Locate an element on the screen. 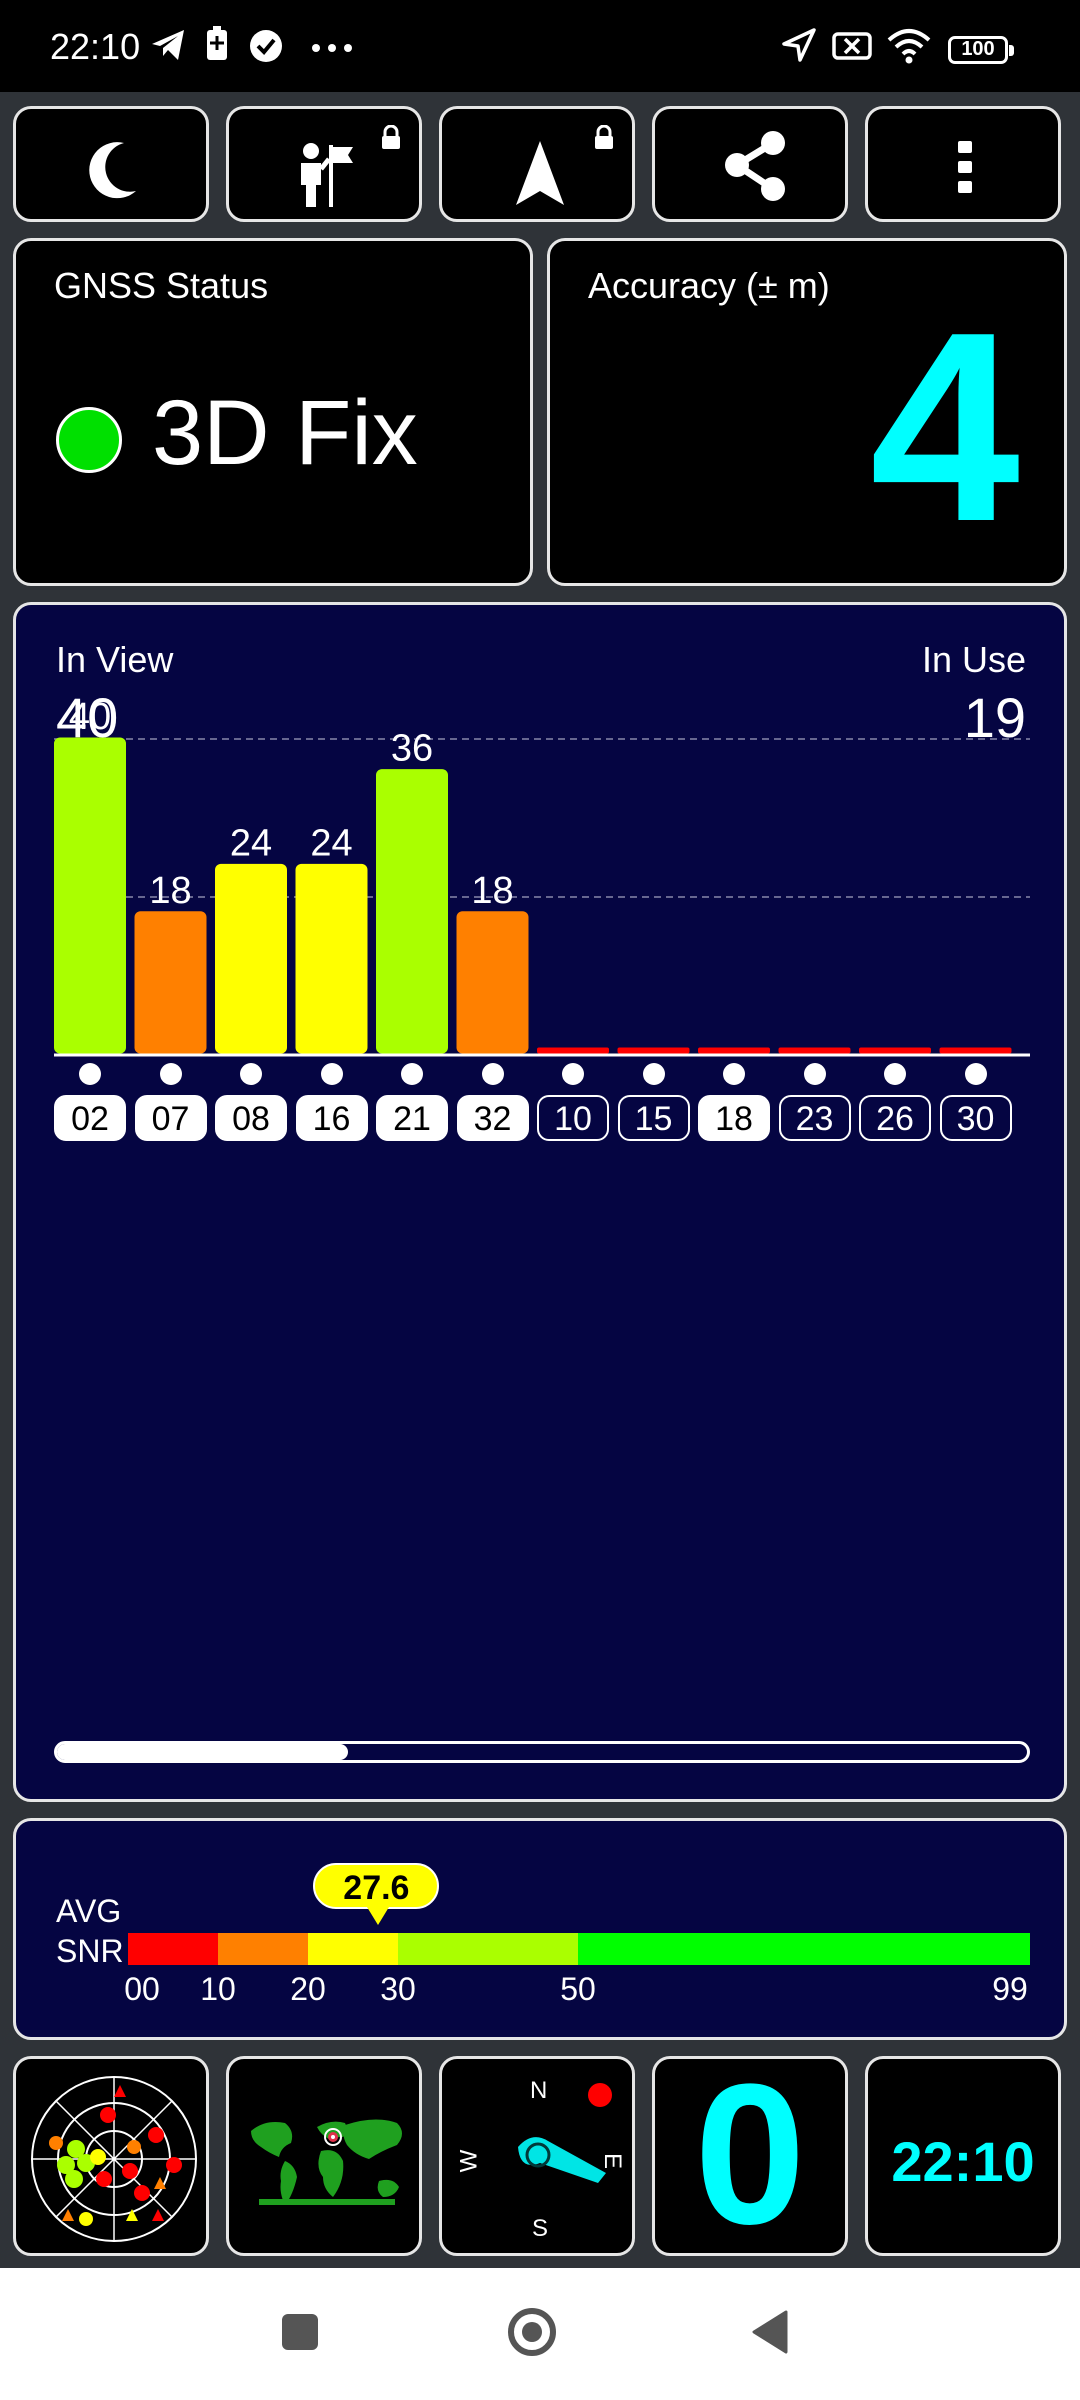  recents-button is located at coordinates (300, 2332).